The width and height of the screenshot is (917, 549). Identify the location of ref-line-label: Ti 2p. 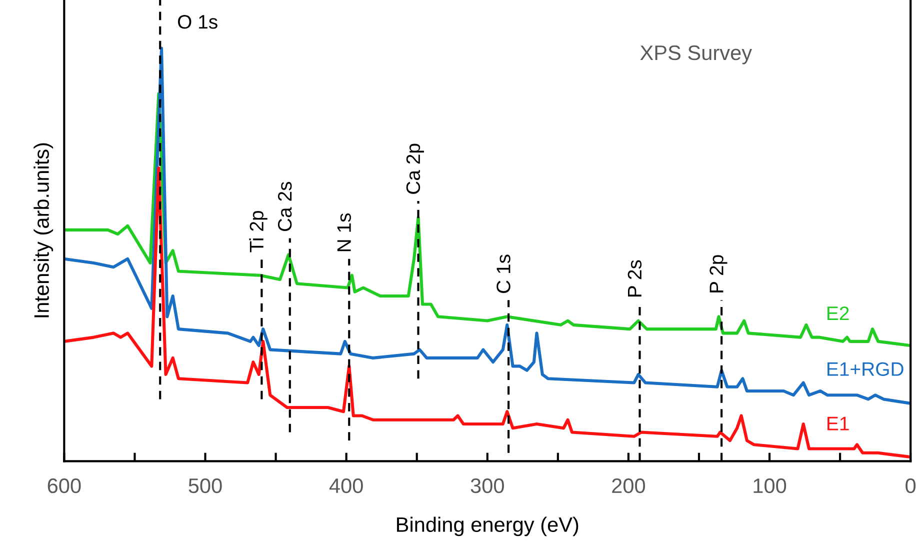
(258, 231).